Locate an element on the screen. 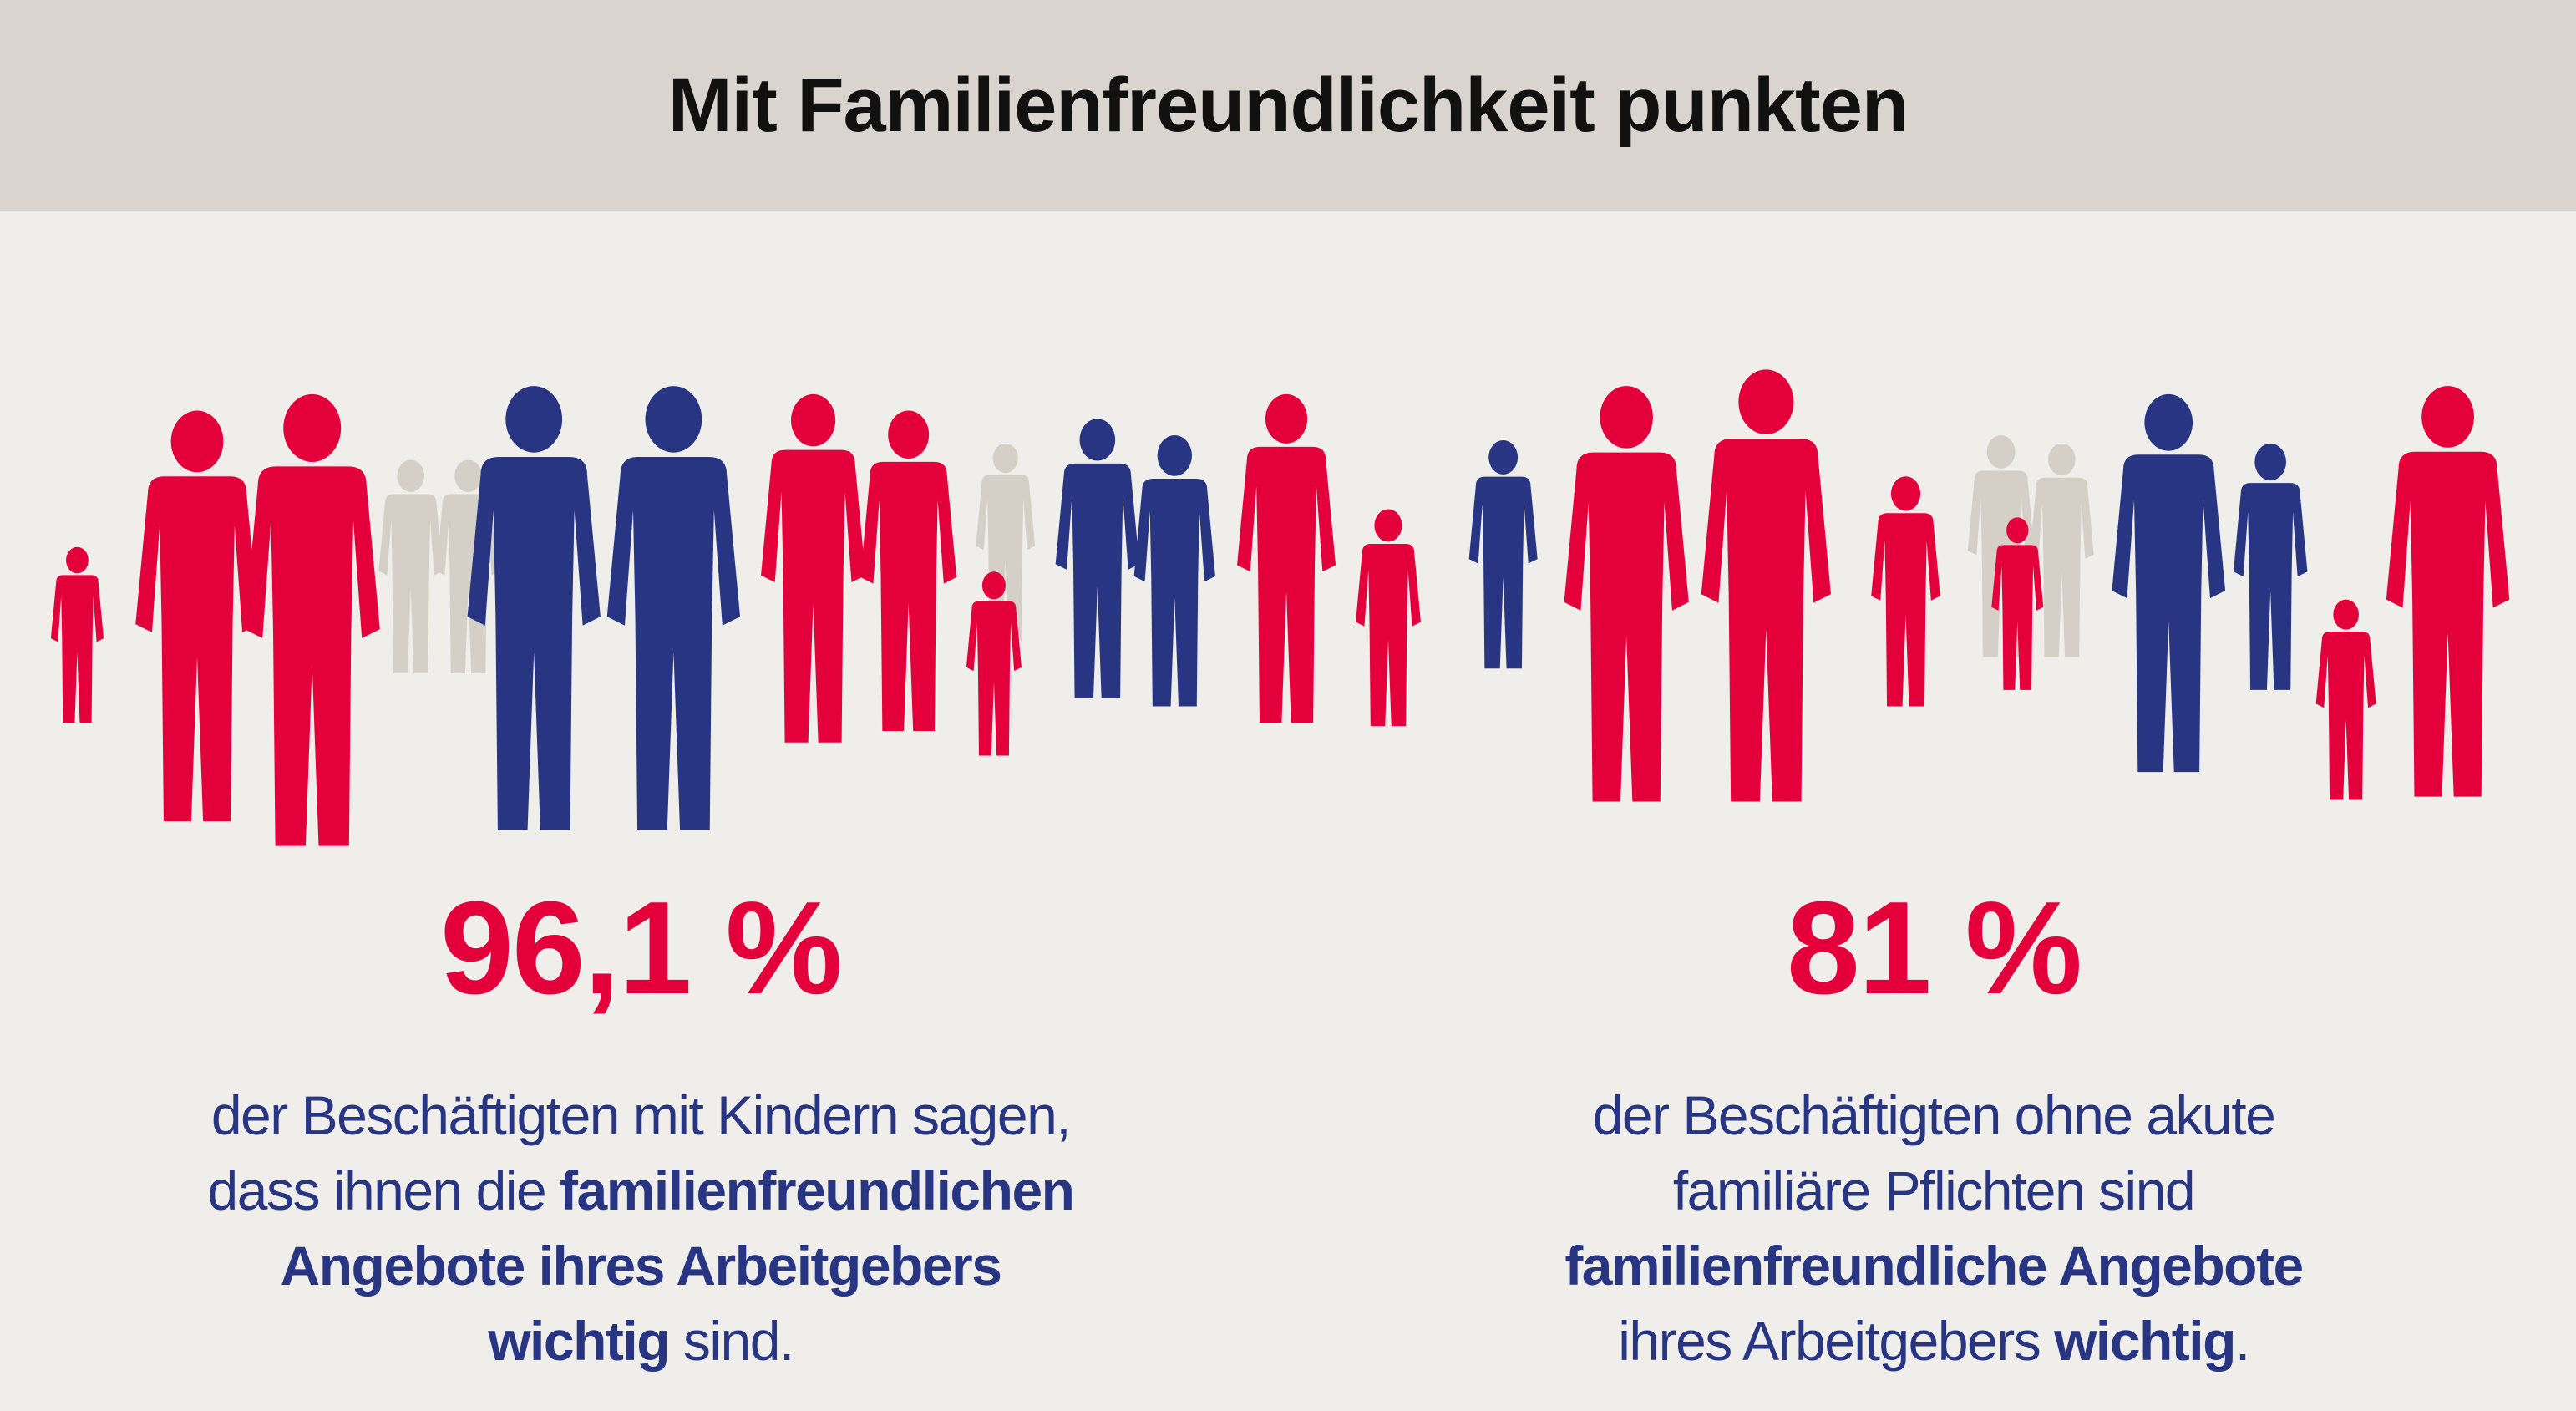 This screenshot has height=1411, width=2576. desc-line: wichtig sind. is located at coordinates (640, 1340).